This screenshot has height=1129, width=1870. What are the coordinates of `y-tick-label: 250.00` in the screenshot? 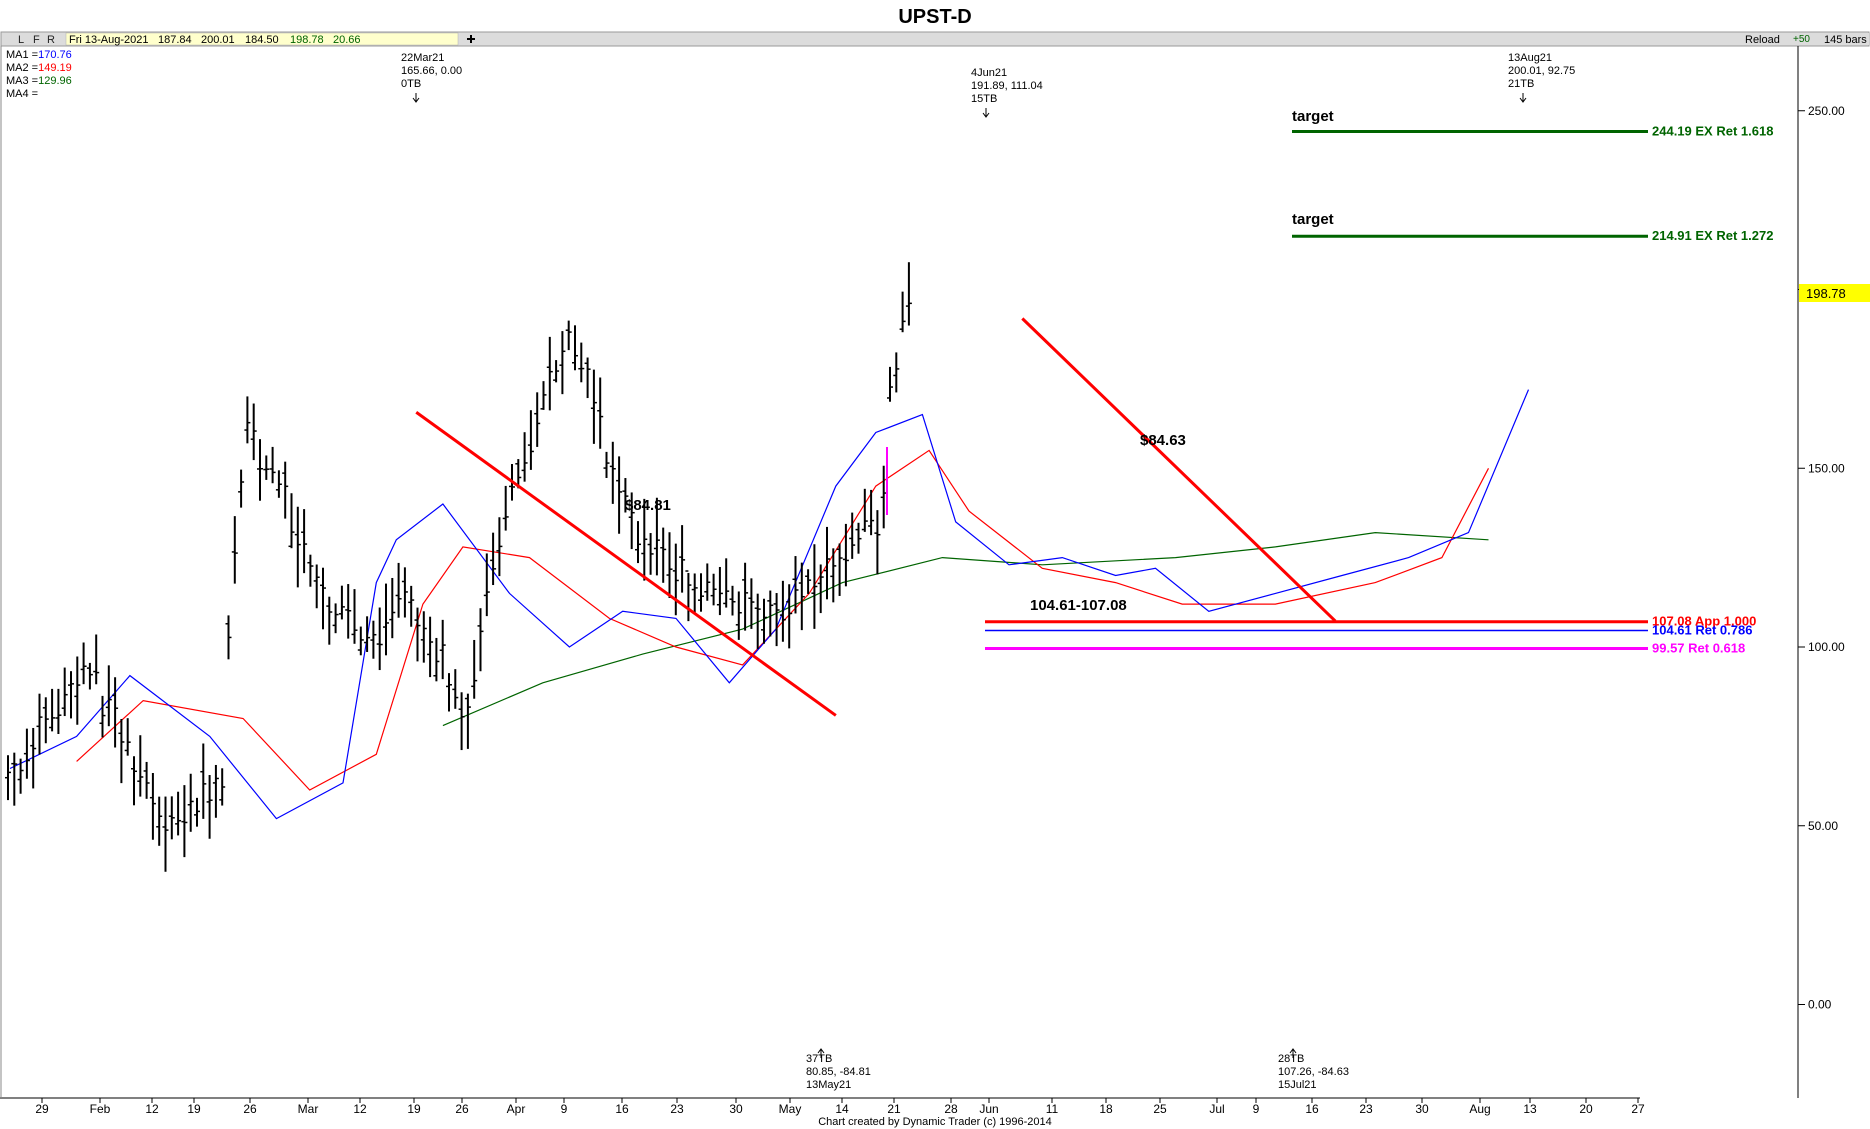 It's located at (1826, 111).